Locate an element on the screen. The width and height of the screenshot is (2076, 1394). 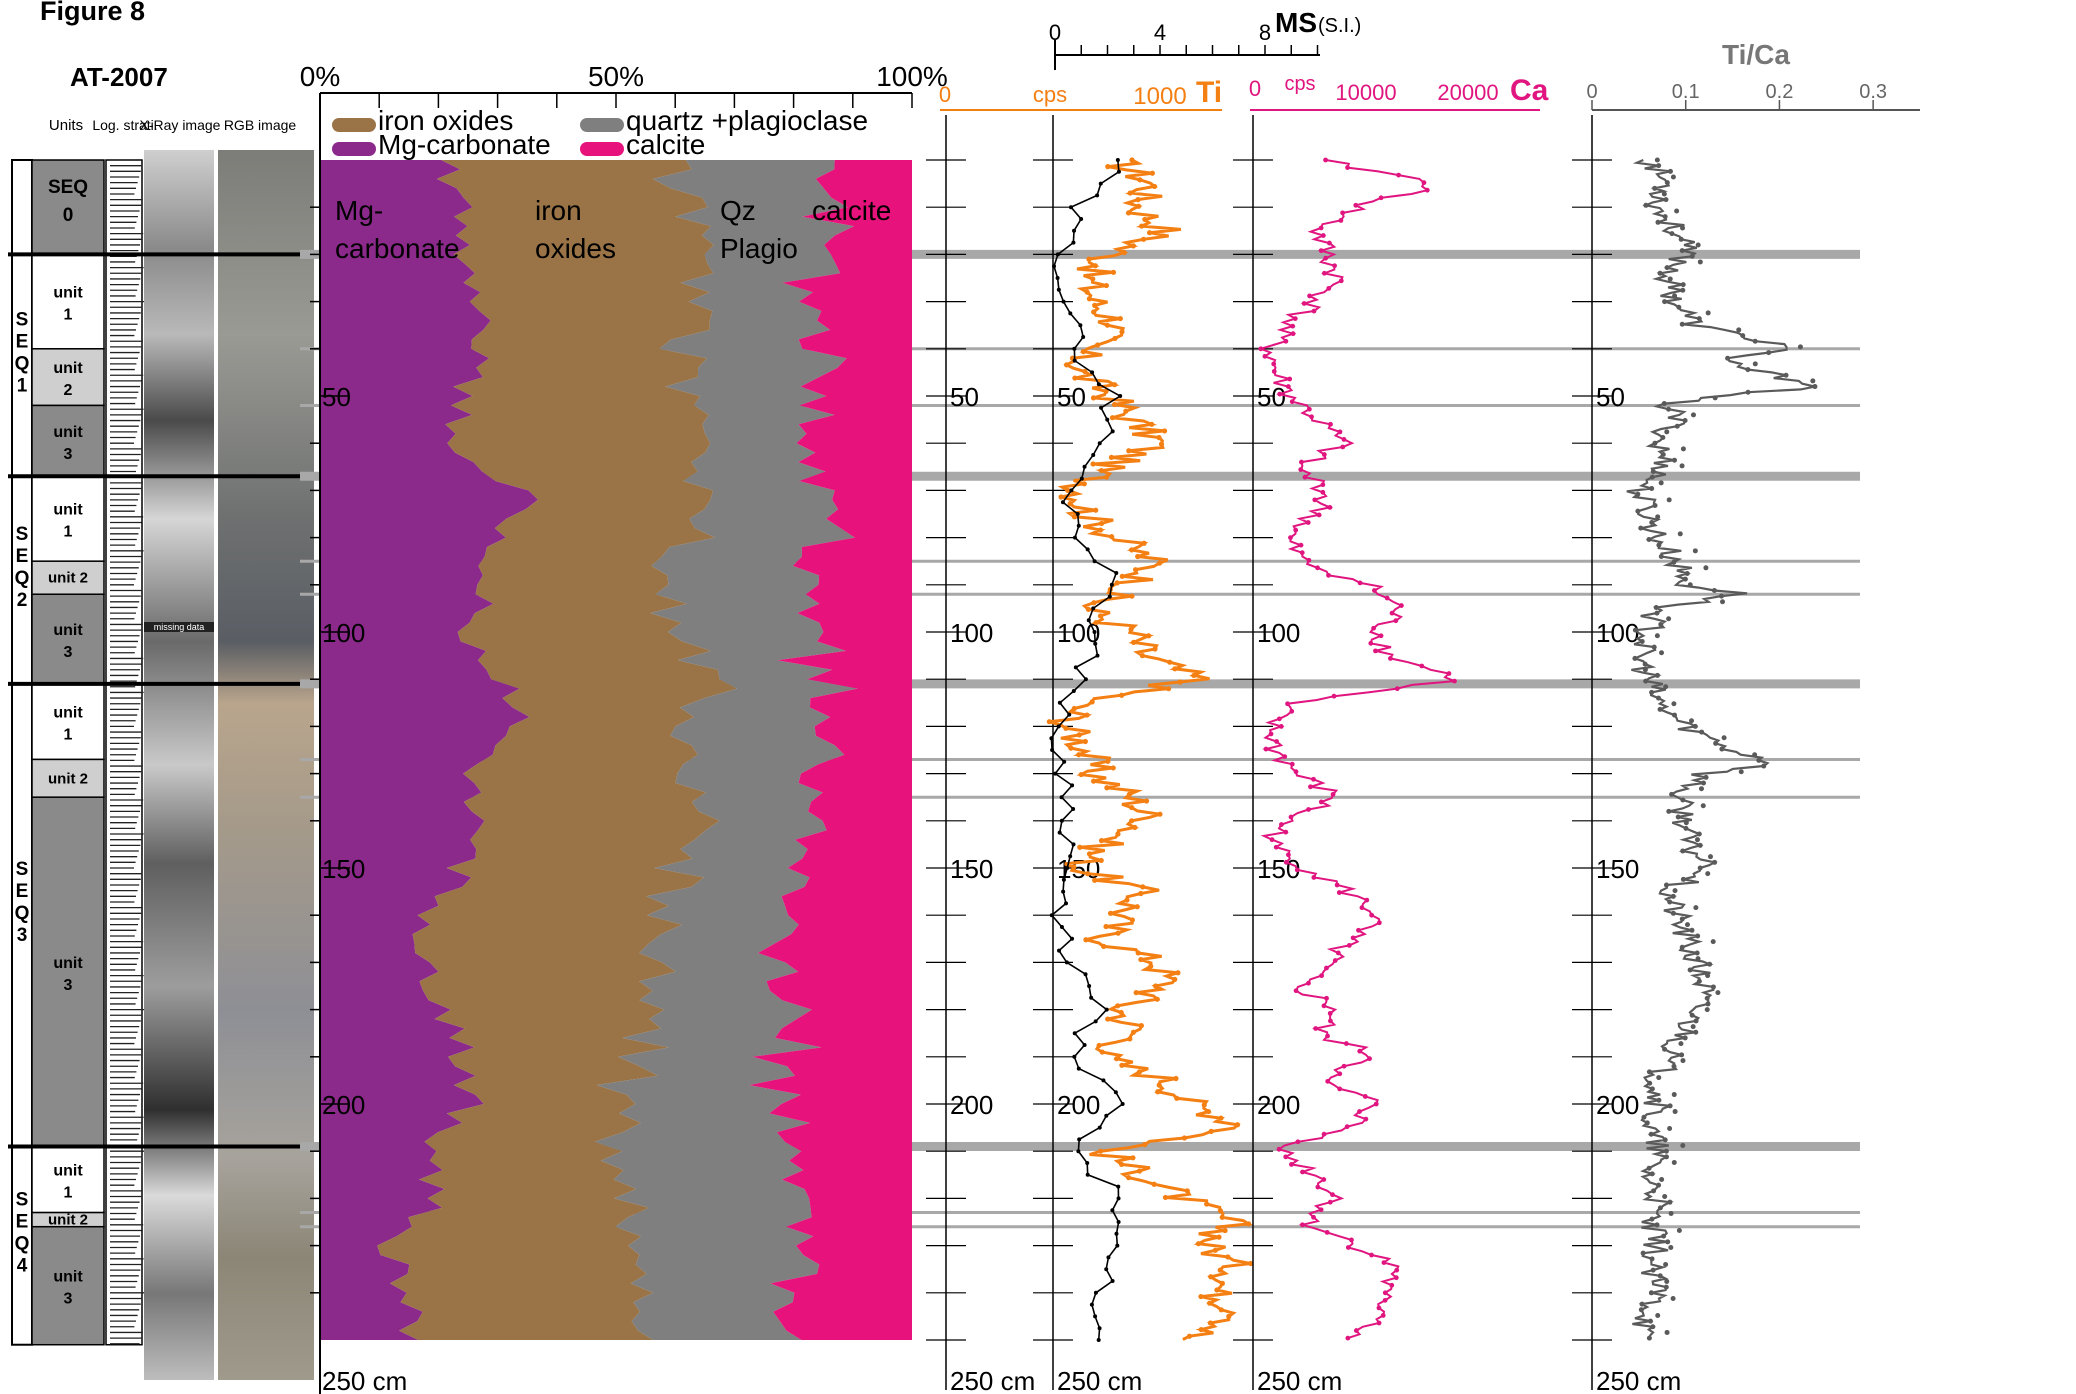
ratio-tick-label: 0 is located at coordinates (1591, 92).